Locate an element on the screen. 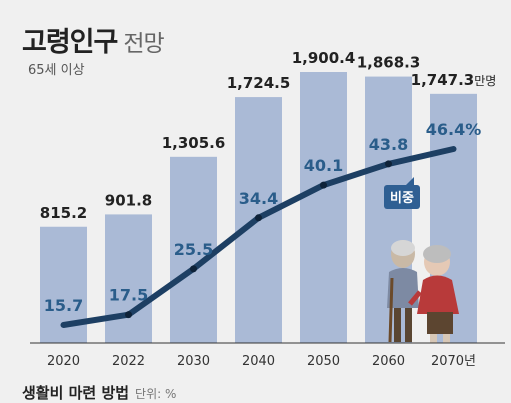 This screenshot has height=403, width=511. chart-title: 고령인구 전망 is located at coordinates (93, 39).